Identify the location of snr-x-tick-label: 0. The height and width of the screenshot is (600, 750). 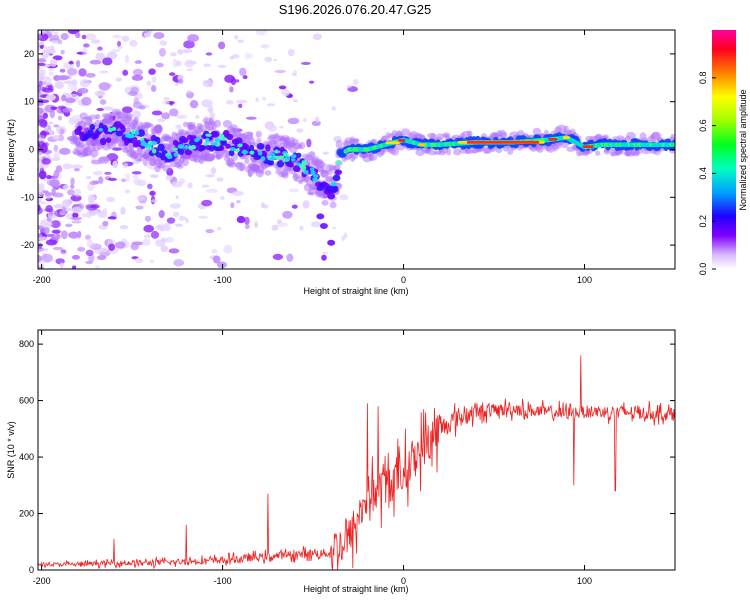
(403, 581).